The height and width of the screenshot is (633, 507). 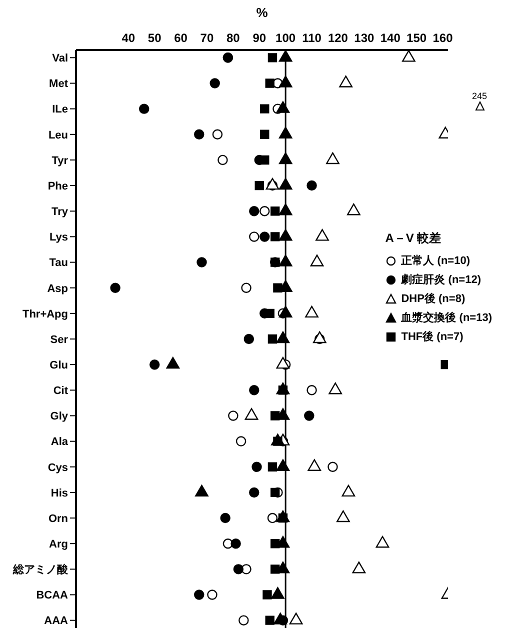 I want to click on x-tick-label: 90, so click(x=259, y=38).